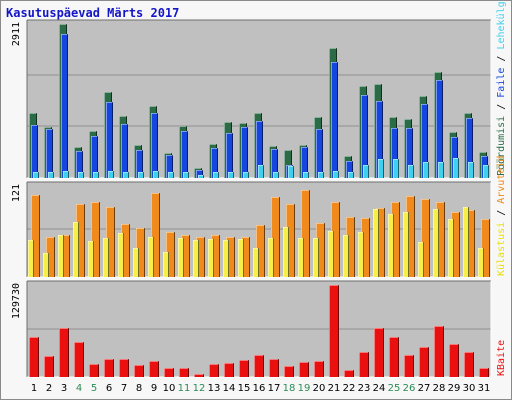  What do you see at coordinates (501, 358) in the screenshot?
I see `legend-bottom-panel: KBaite` at bounding box center [501, 358].